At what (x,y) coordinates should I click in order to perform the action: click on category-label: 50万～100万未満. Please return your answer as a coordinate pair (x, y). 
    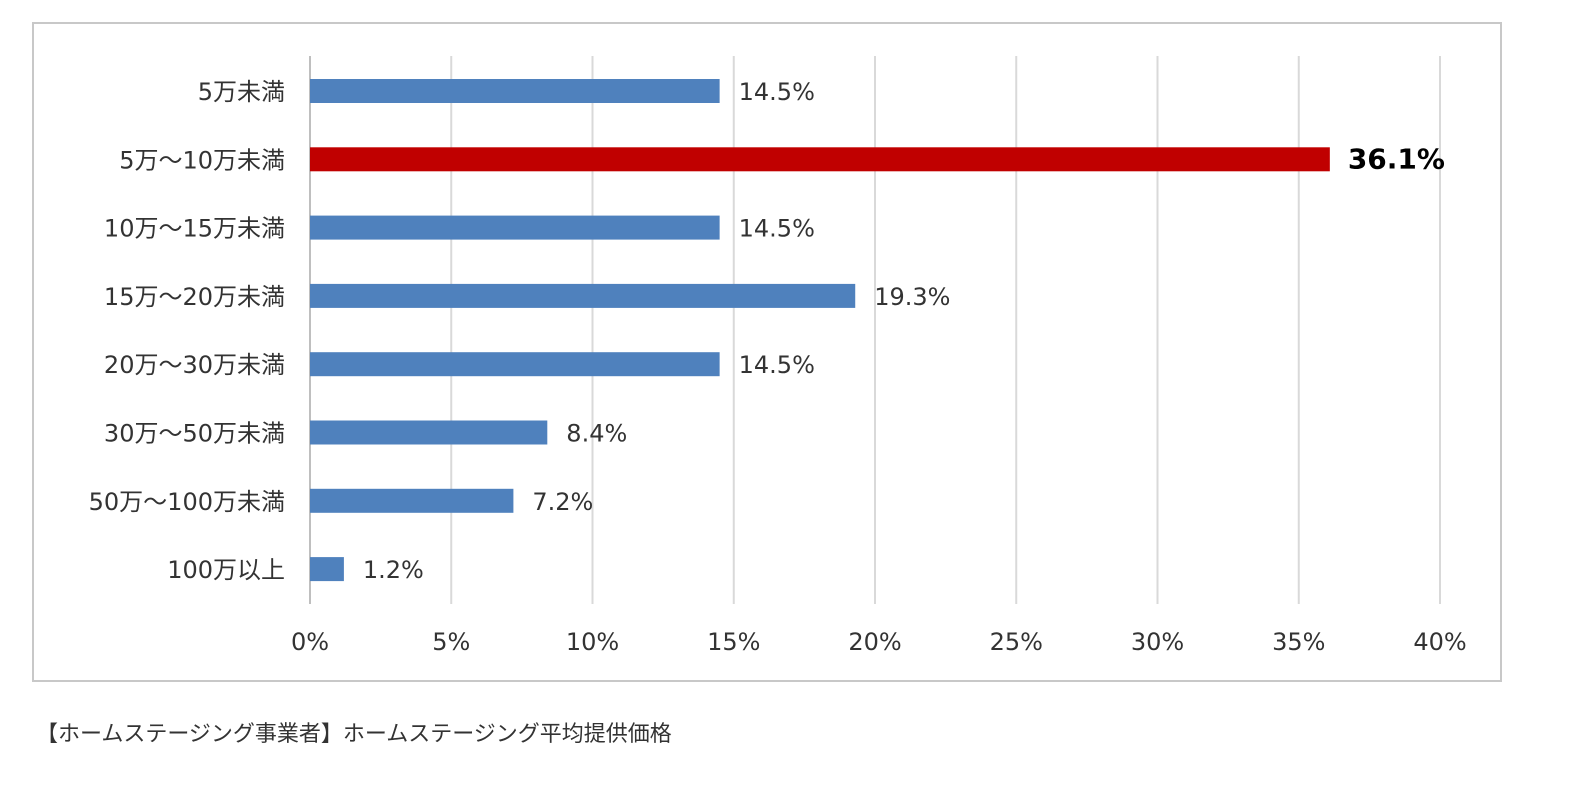
    Looking at the image, I should click on (187, 502).